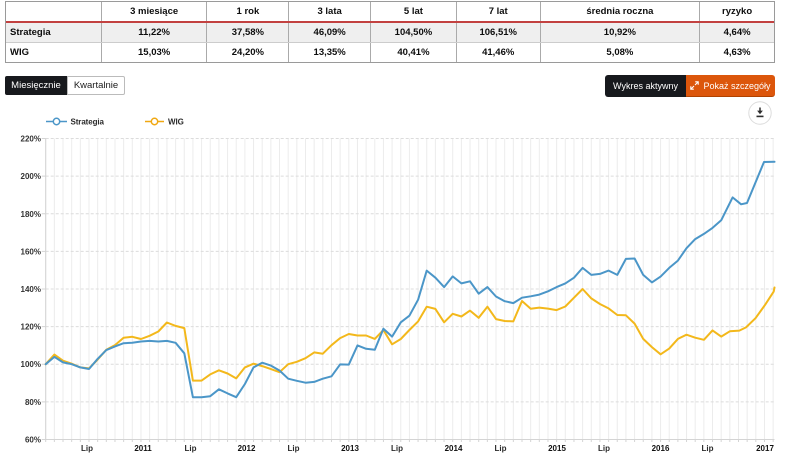  What do you see at coordinates (247, 448) in the screenshot?
I see `svg-text: 2012` at bounding box center [247, 448].